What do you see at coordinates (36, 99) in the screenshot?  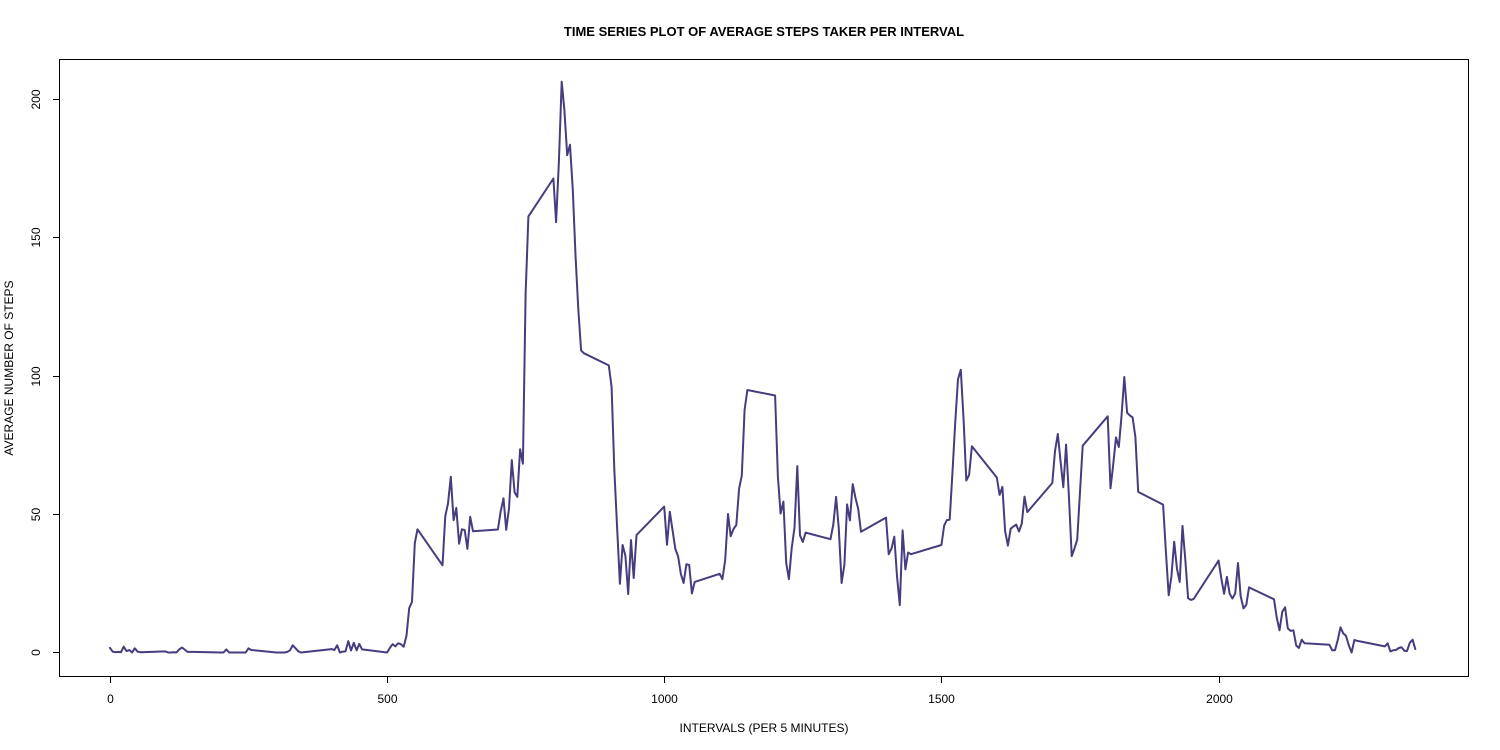 I see `y-tick-label: 200` at bounding box center [36, 99].